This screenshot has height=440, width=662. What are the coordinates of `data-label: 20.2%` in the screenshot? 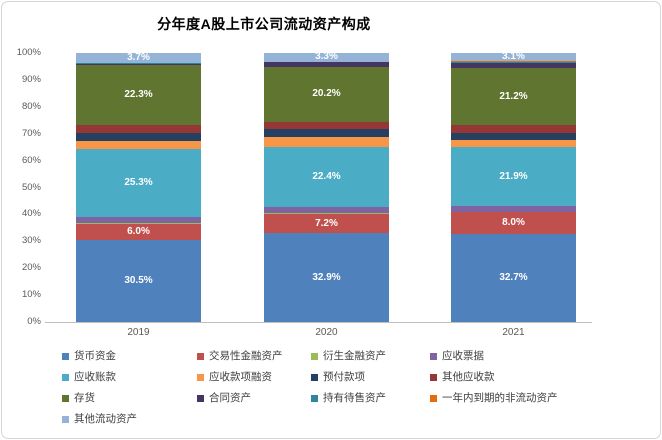 It's located at (326, 94).